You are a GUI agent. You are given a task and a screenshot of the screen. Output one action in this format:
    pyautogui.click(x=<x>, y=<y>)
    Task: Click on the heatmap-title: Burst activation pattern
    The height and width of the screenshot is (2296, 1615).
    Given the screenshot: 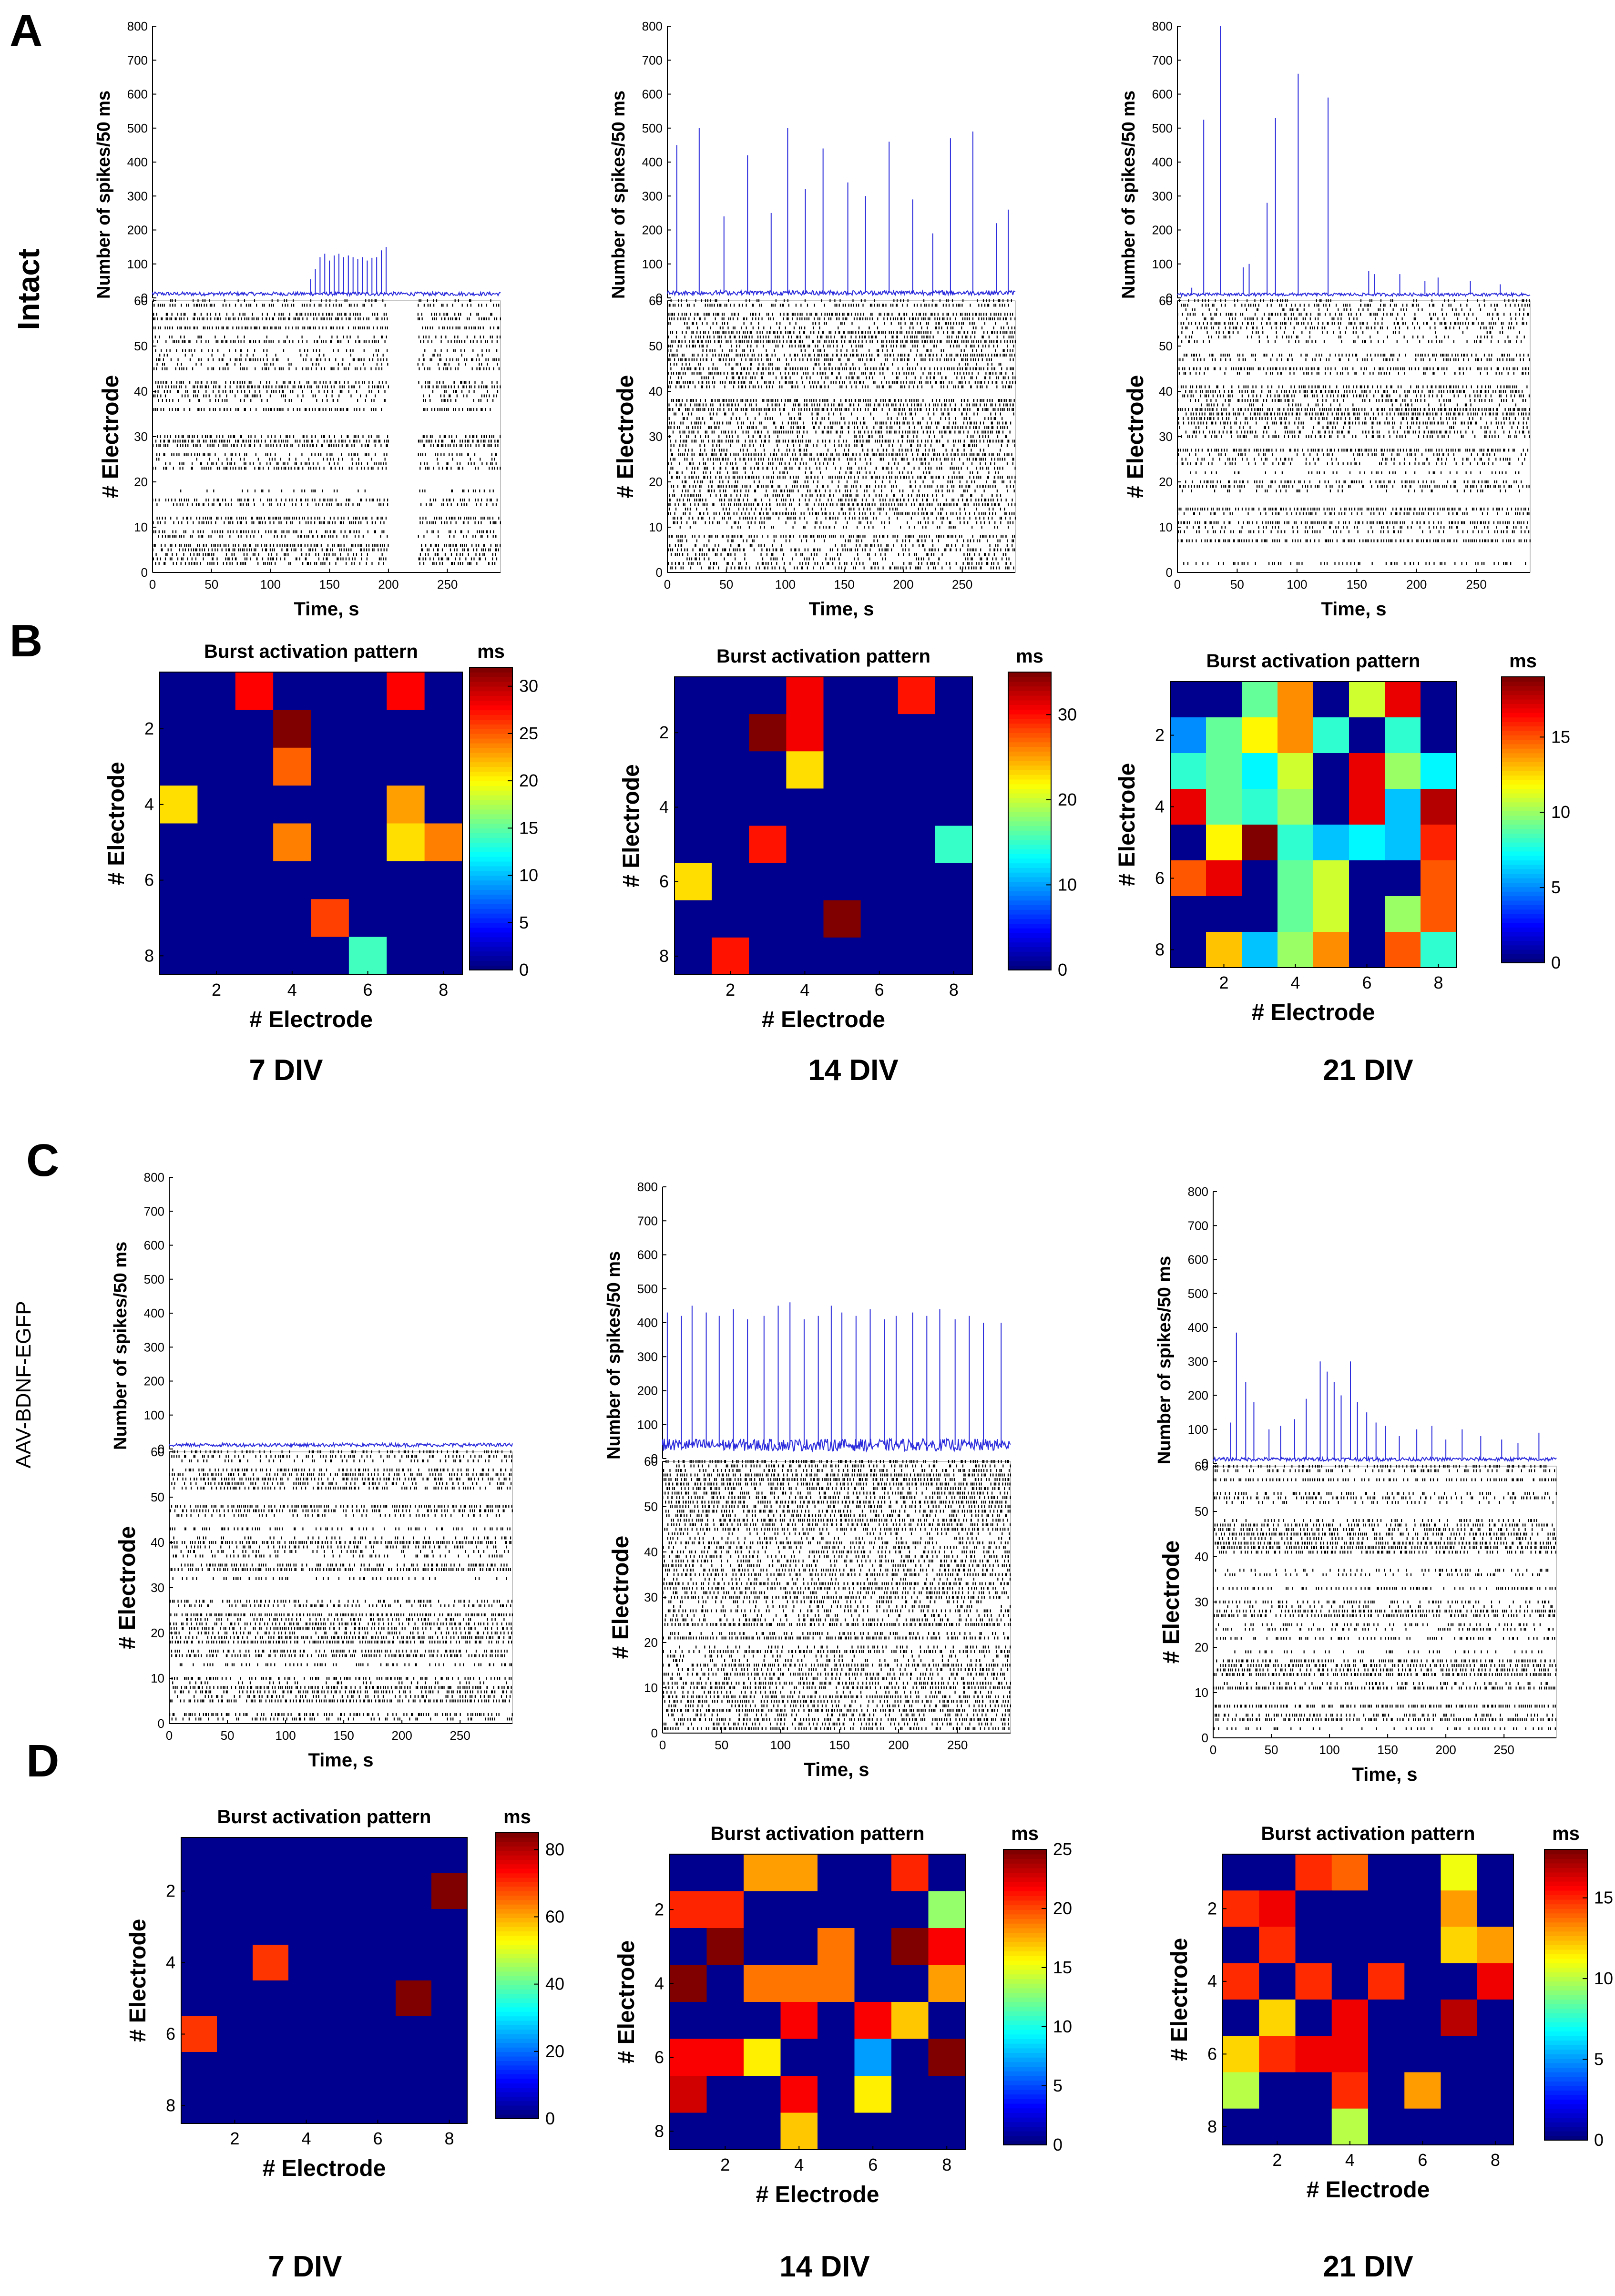 What is the action you would take?
    pyautogui.click(x=818, y=1833)
    